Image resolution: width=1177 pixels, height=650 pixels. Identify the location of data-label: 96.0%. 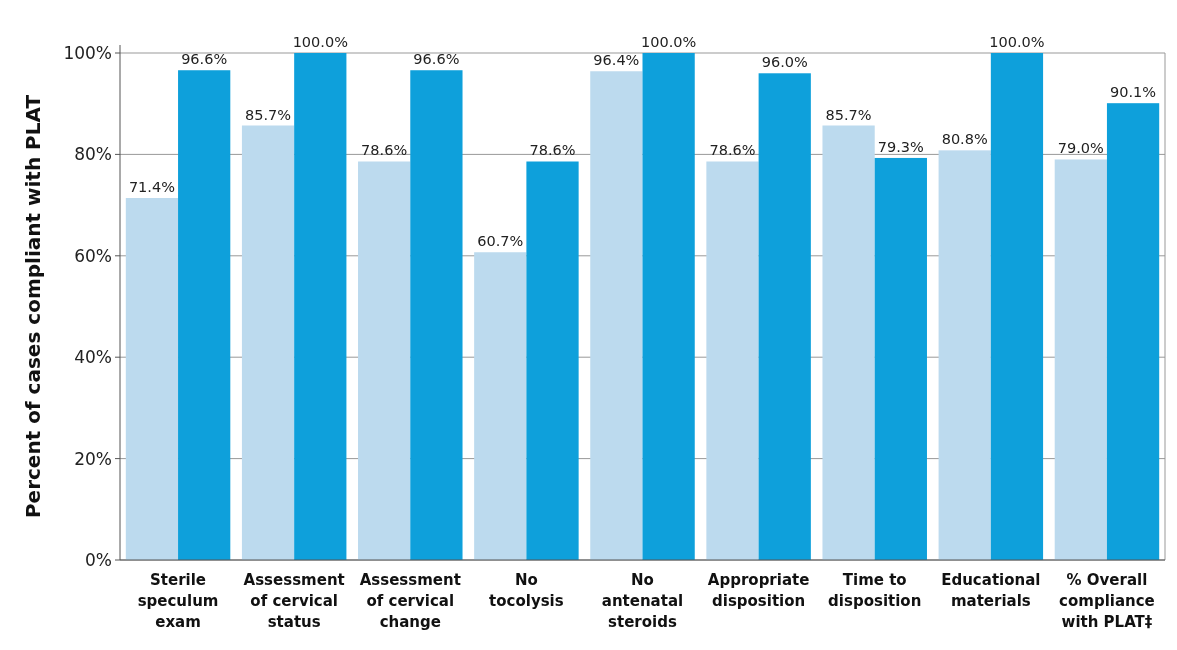
(784, 62).